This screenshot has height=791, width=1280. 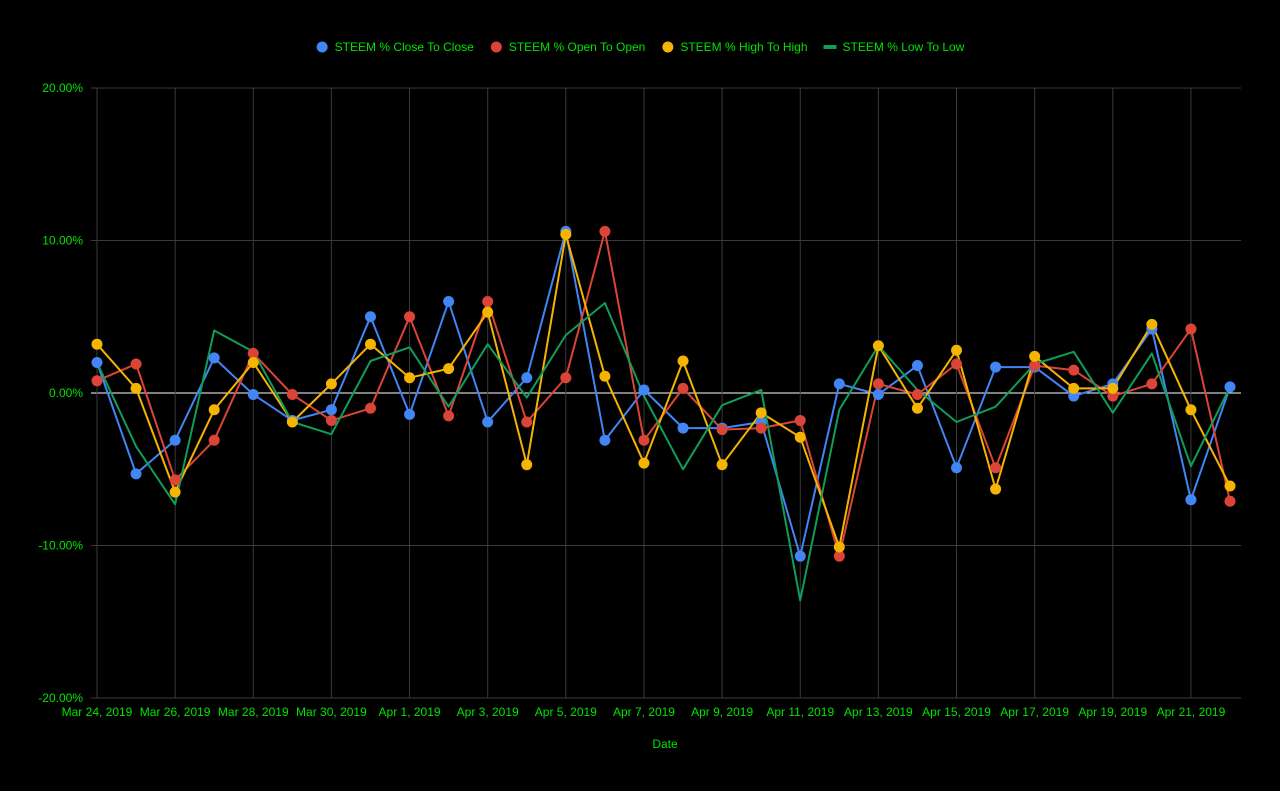 I want to click on legend-item: STEEM % High To High, so click(x=735, y=47).